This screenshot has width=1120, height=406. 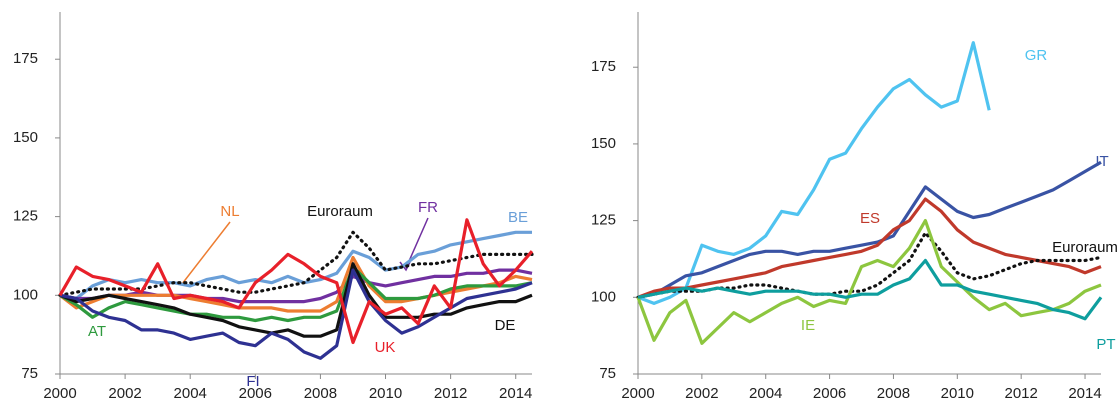 I want to click on series-label: IE, so click(x=808, y=325).